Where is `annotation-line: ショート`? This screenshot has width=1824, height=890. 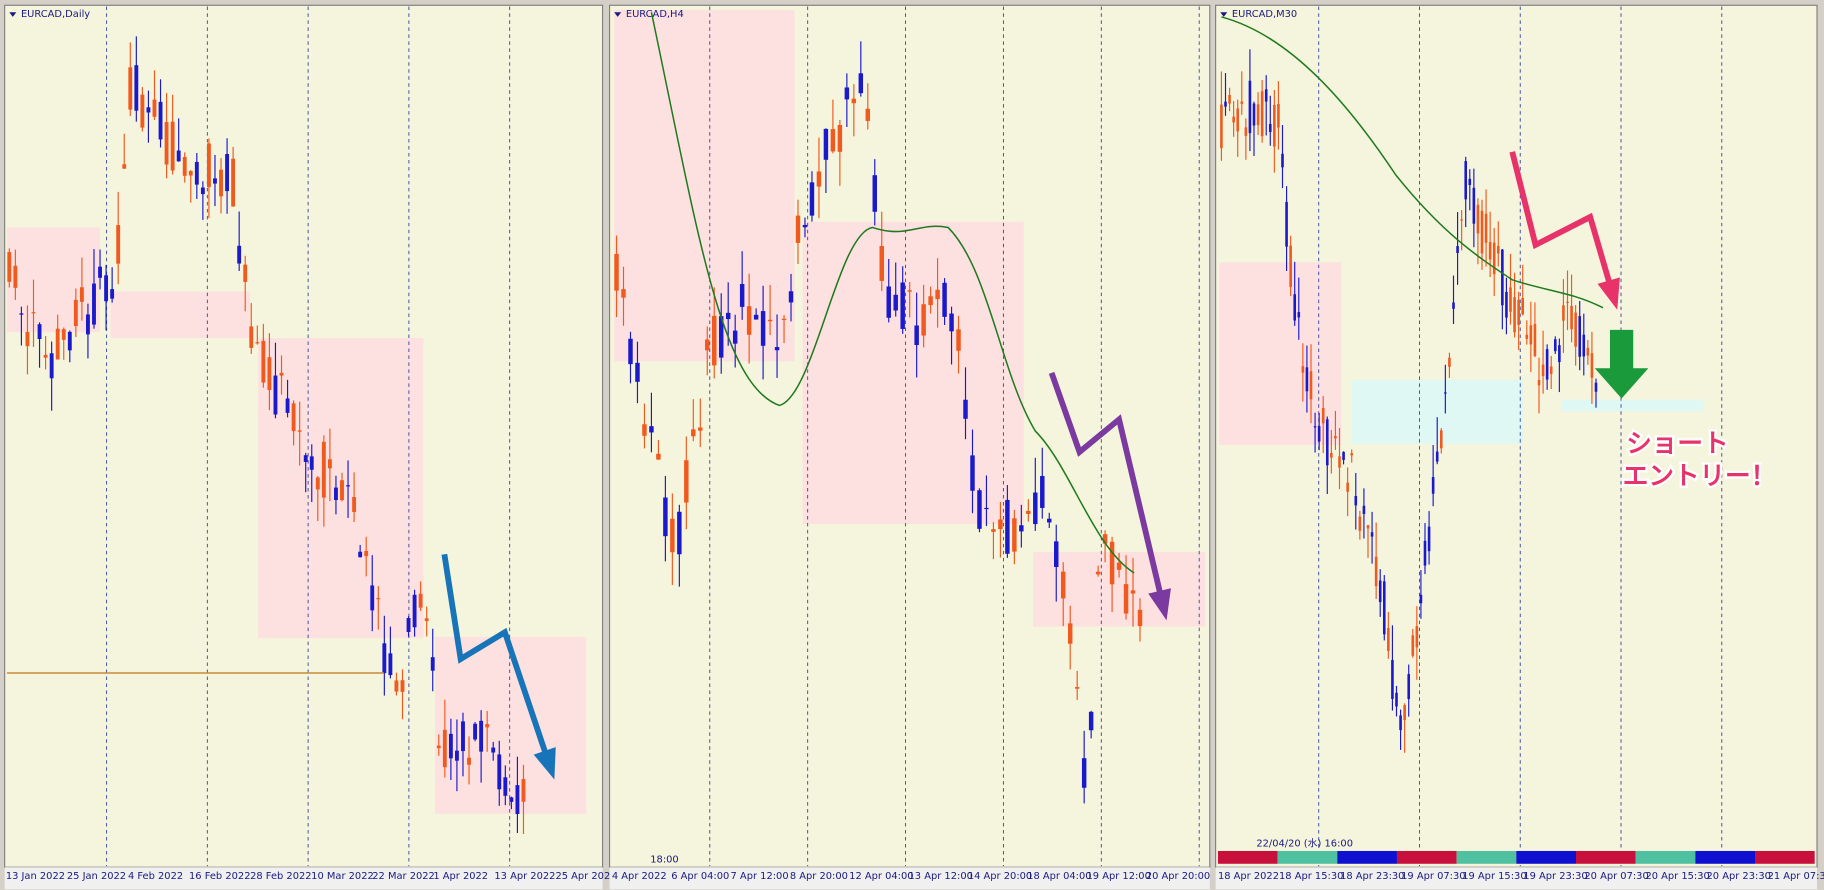 annotation-line: ショート is located at coordinates (1677, 444).